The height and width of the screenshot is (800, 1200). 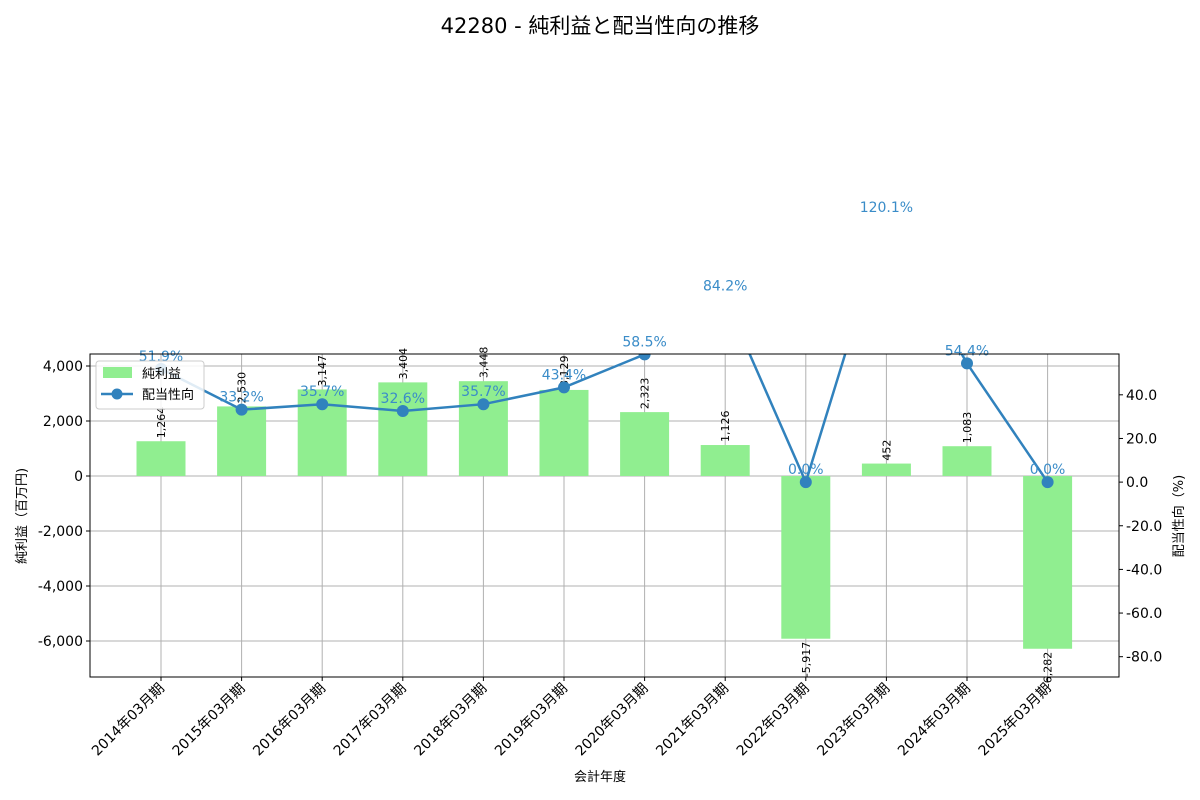 I want to click on y-tick-label: -2,000, so click(x=60, y=532).